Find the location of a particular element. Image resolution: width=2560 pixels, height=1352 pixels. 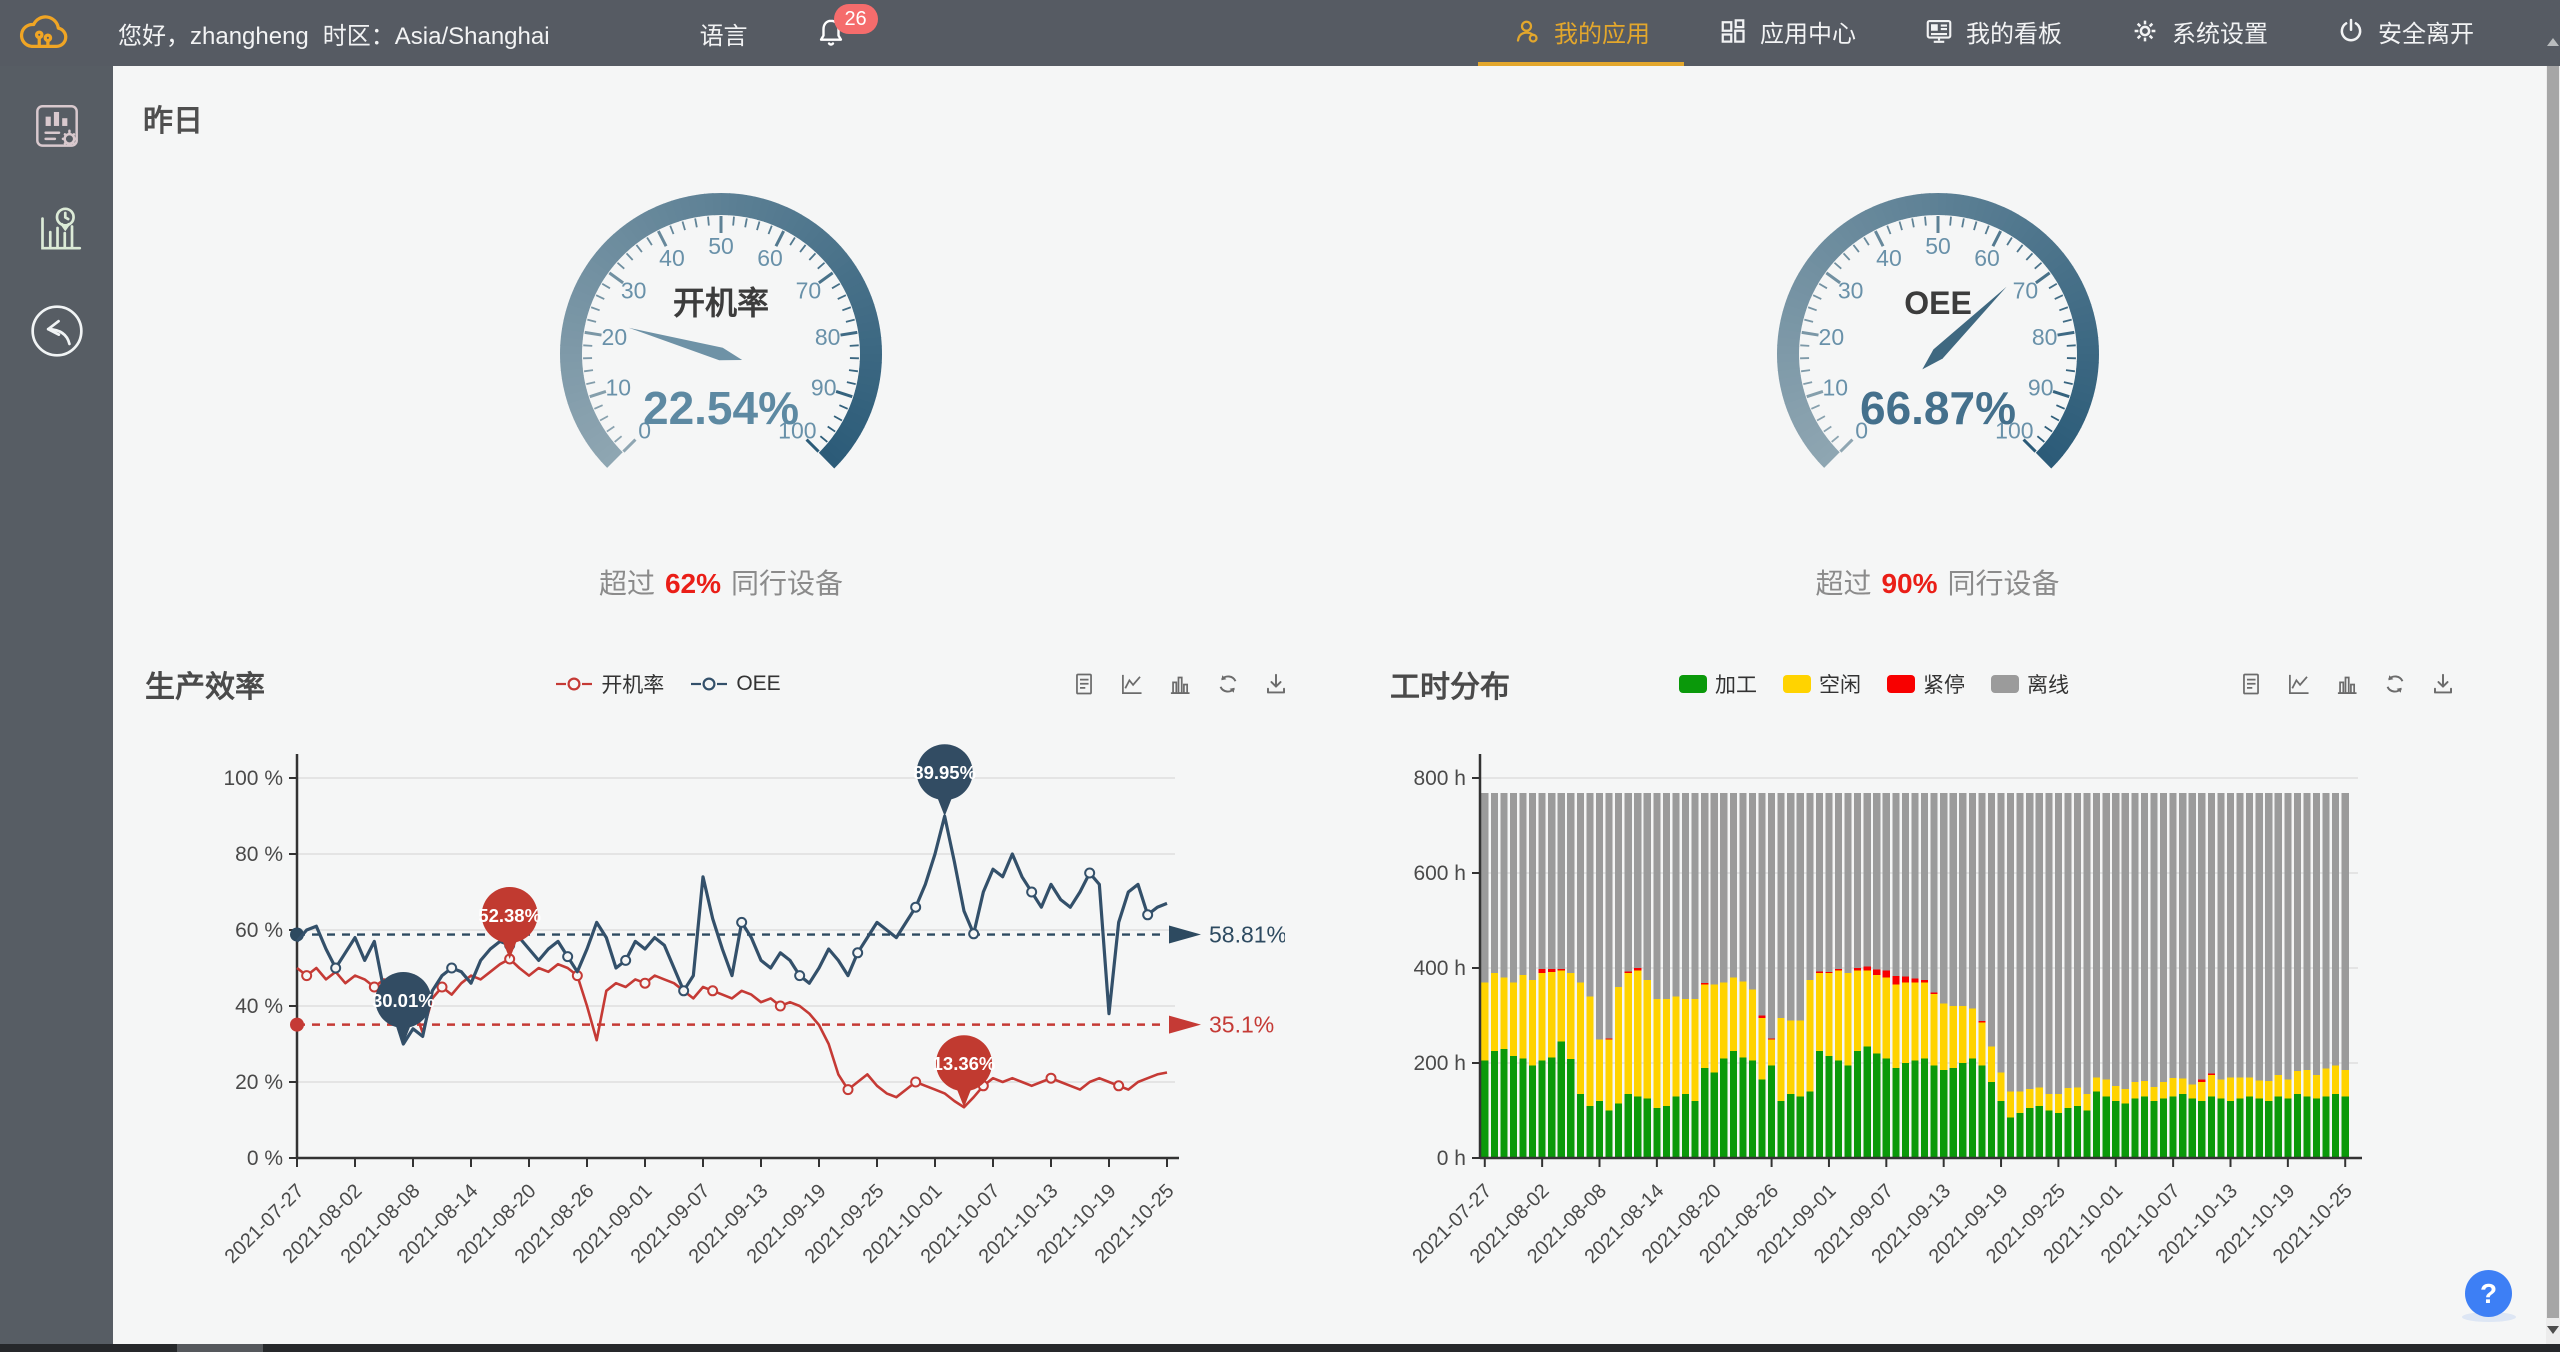

chart-toolbar is located at coordinates (2347, 684).